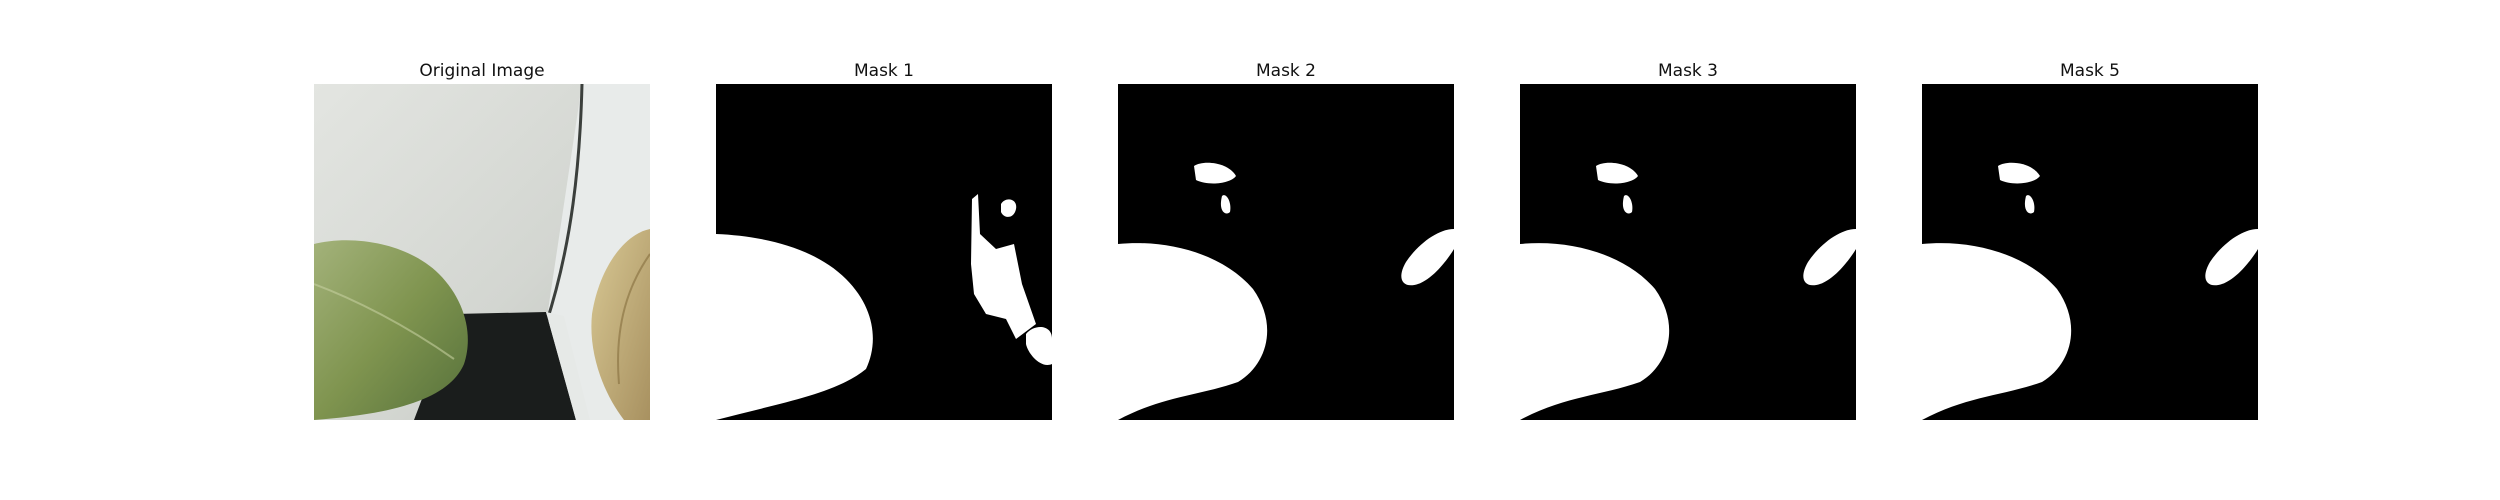 The height and width of the screenshot is (500, 2500). I want to click on panel-mask-3: Mask 3, so click(1688, 240).